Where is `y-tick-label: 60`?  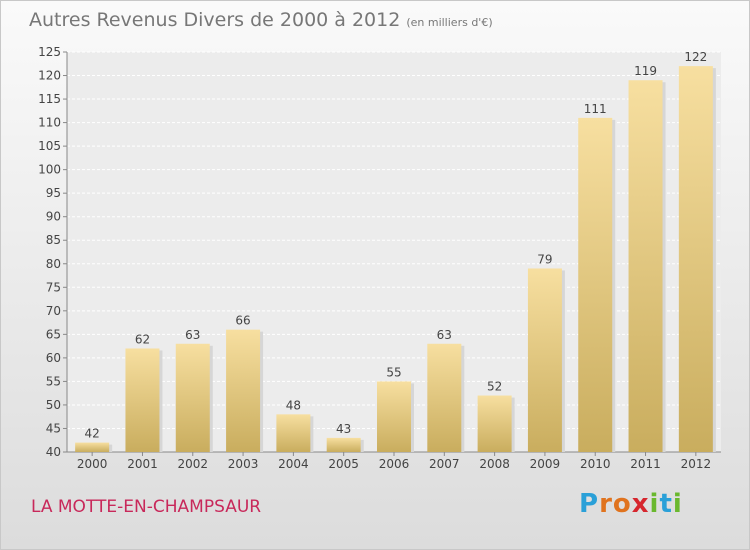 y-tick-label: 60 is located at coordinates (53, 358).